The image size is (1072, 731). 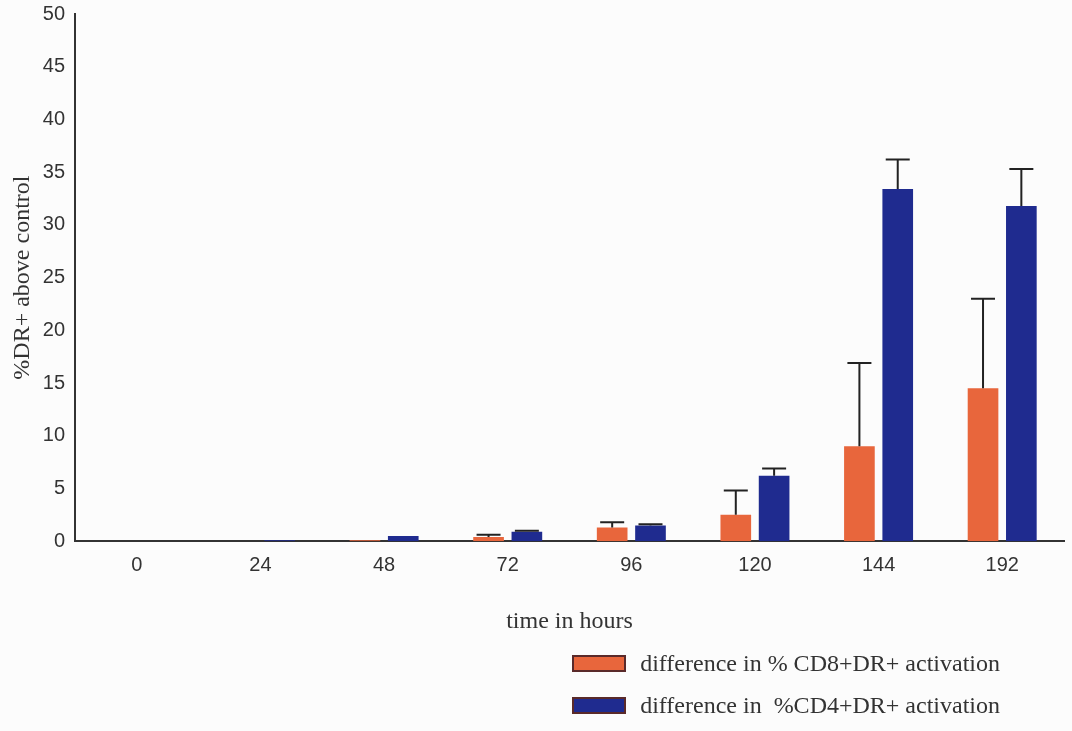 What do you see at coordinates (54, 223) in the screenshot?
I see `y-tick-label: 30` at bounding box center [54, 223].